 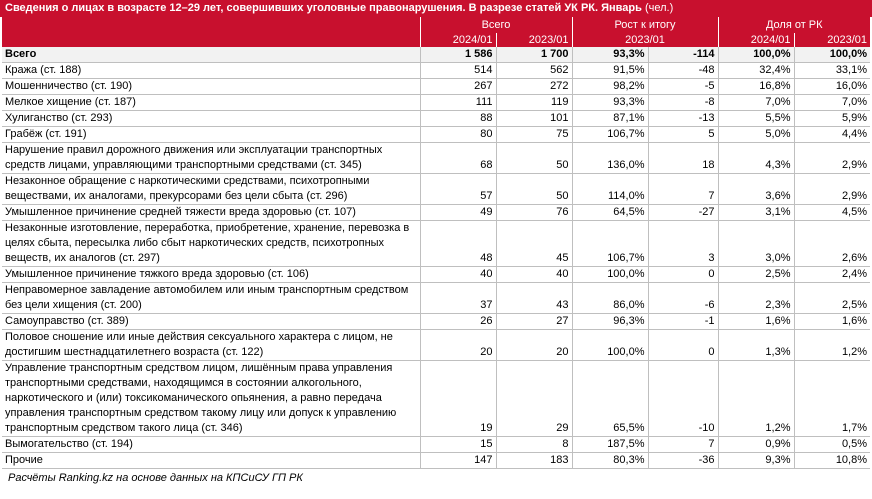 I want to click on table-row: Кража (ст. 188) 514 562 91,5% -48 32,4% 33,1%, so click(x=436, y=70).